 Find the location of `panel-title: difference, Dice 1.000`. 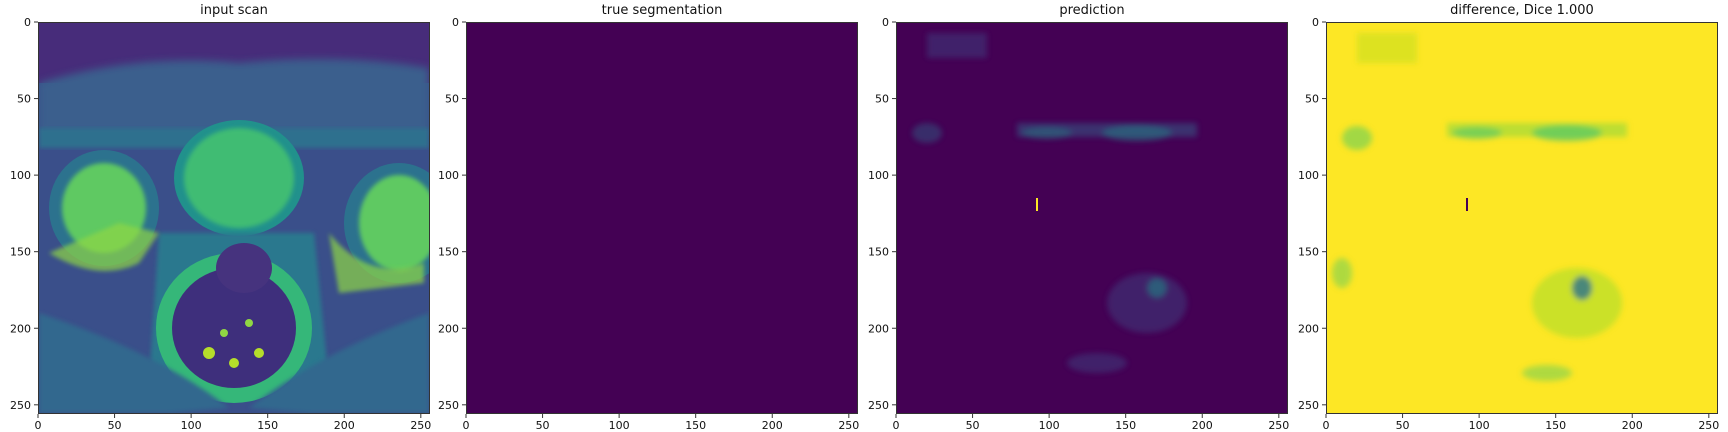

panel-title: difference, Dice 1.000 is located at coordinates (1522, 10).